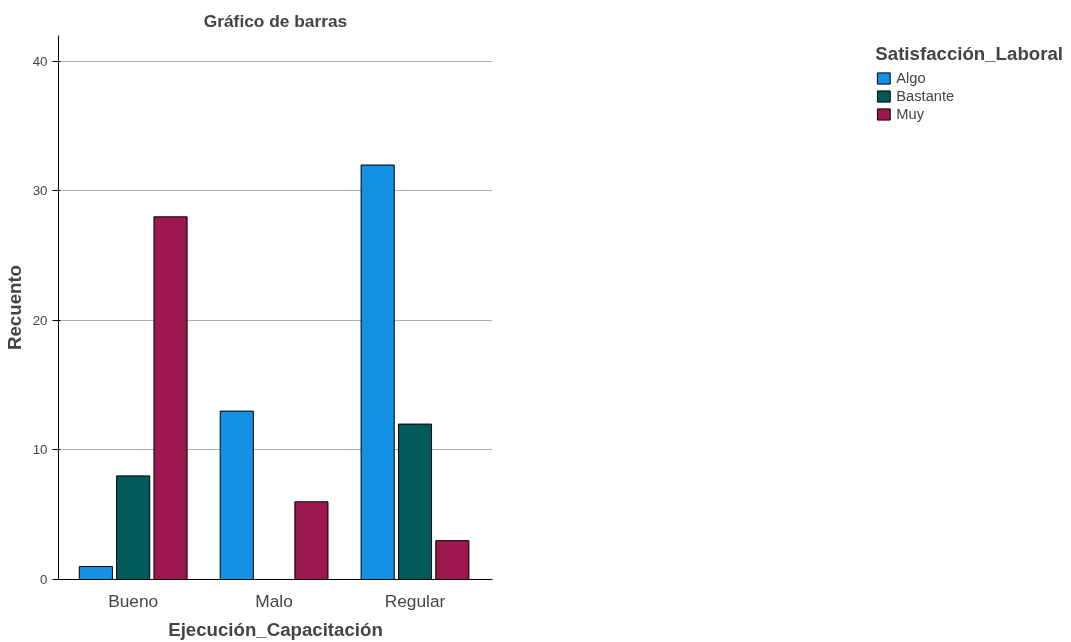  Describe the element at coordinates (275, 629) in the screenshot. I see `x-axis-title: Ejecución_Capacitación` at that location.